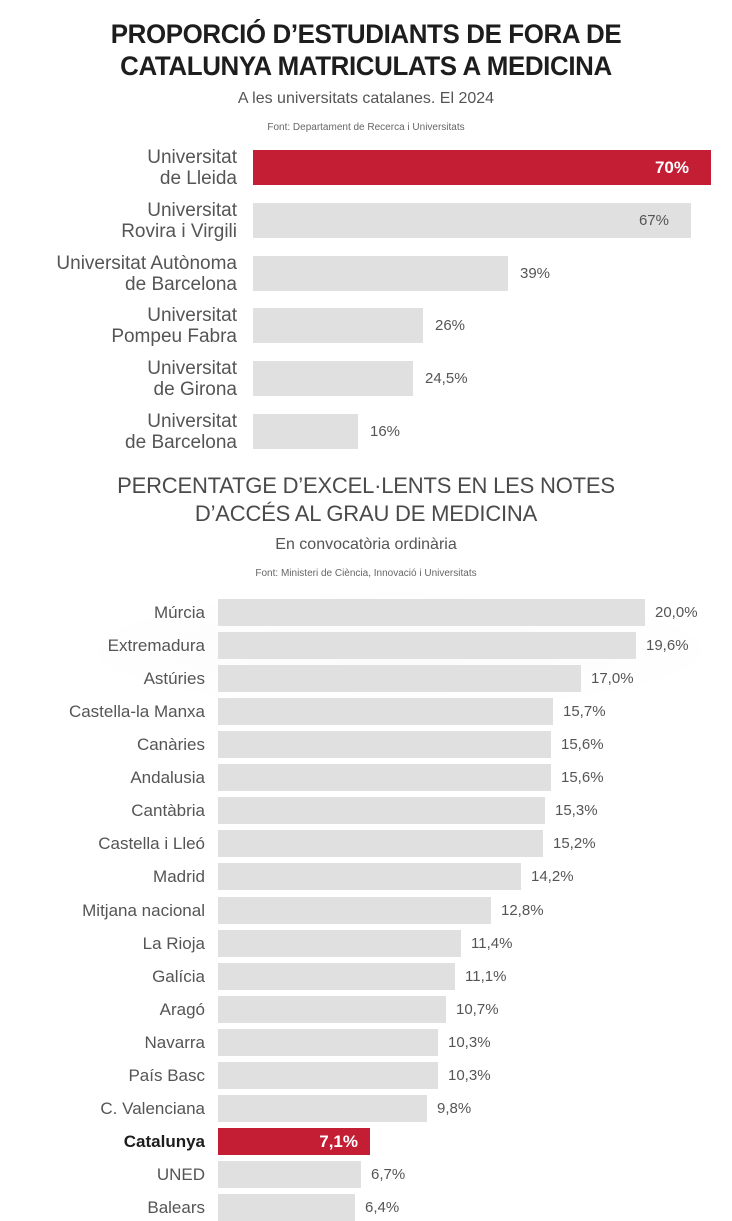  Describe the element at coordinates (179, 220) in the screenshot. I see `bar-label: Universitat Rovira i Virgili` at that location.